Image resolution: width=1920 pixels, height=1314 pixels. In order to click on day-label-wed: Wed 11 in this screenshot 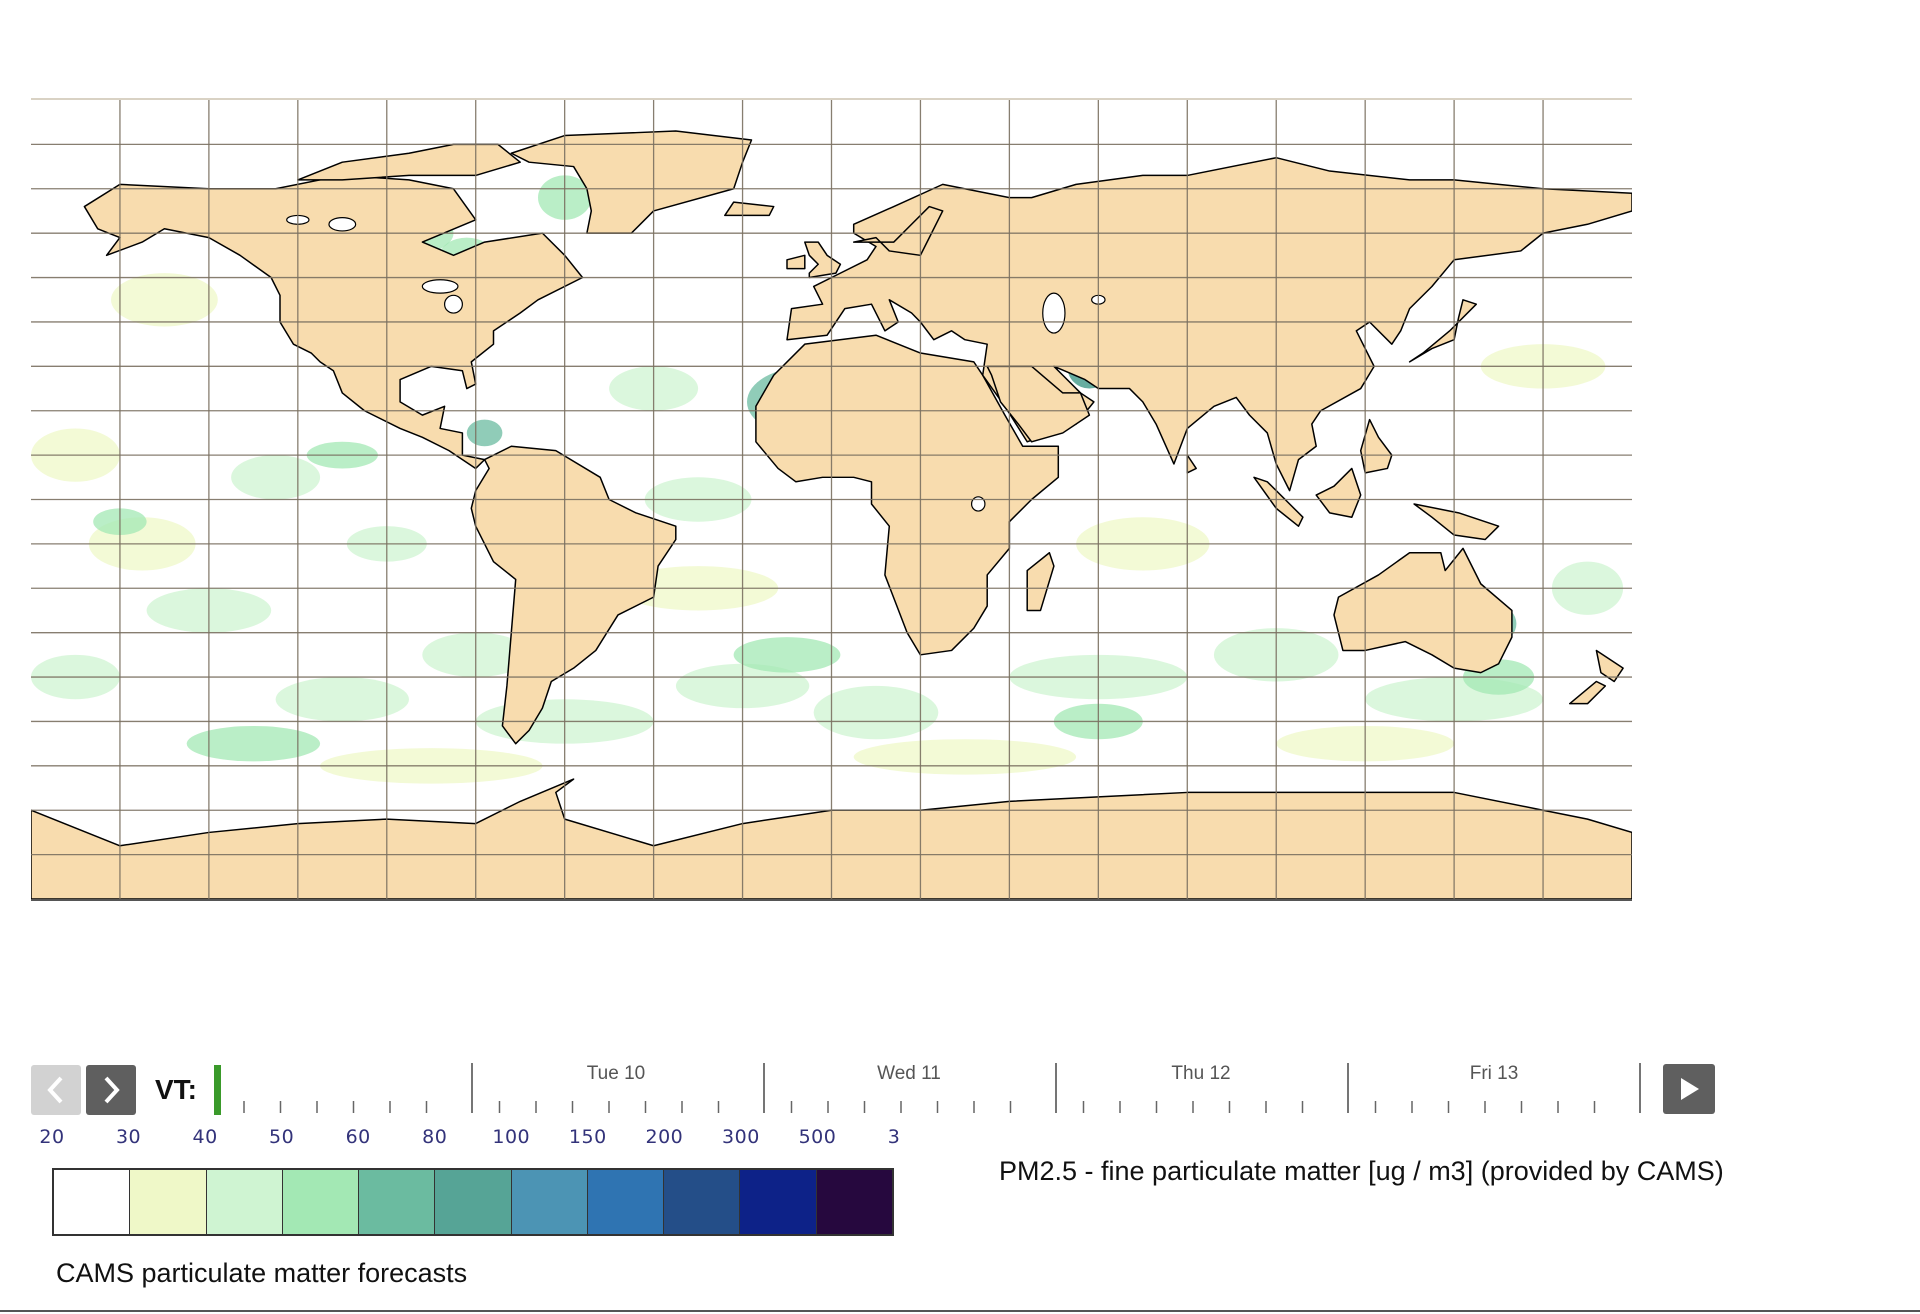, I will do `click(909, 1073)`.